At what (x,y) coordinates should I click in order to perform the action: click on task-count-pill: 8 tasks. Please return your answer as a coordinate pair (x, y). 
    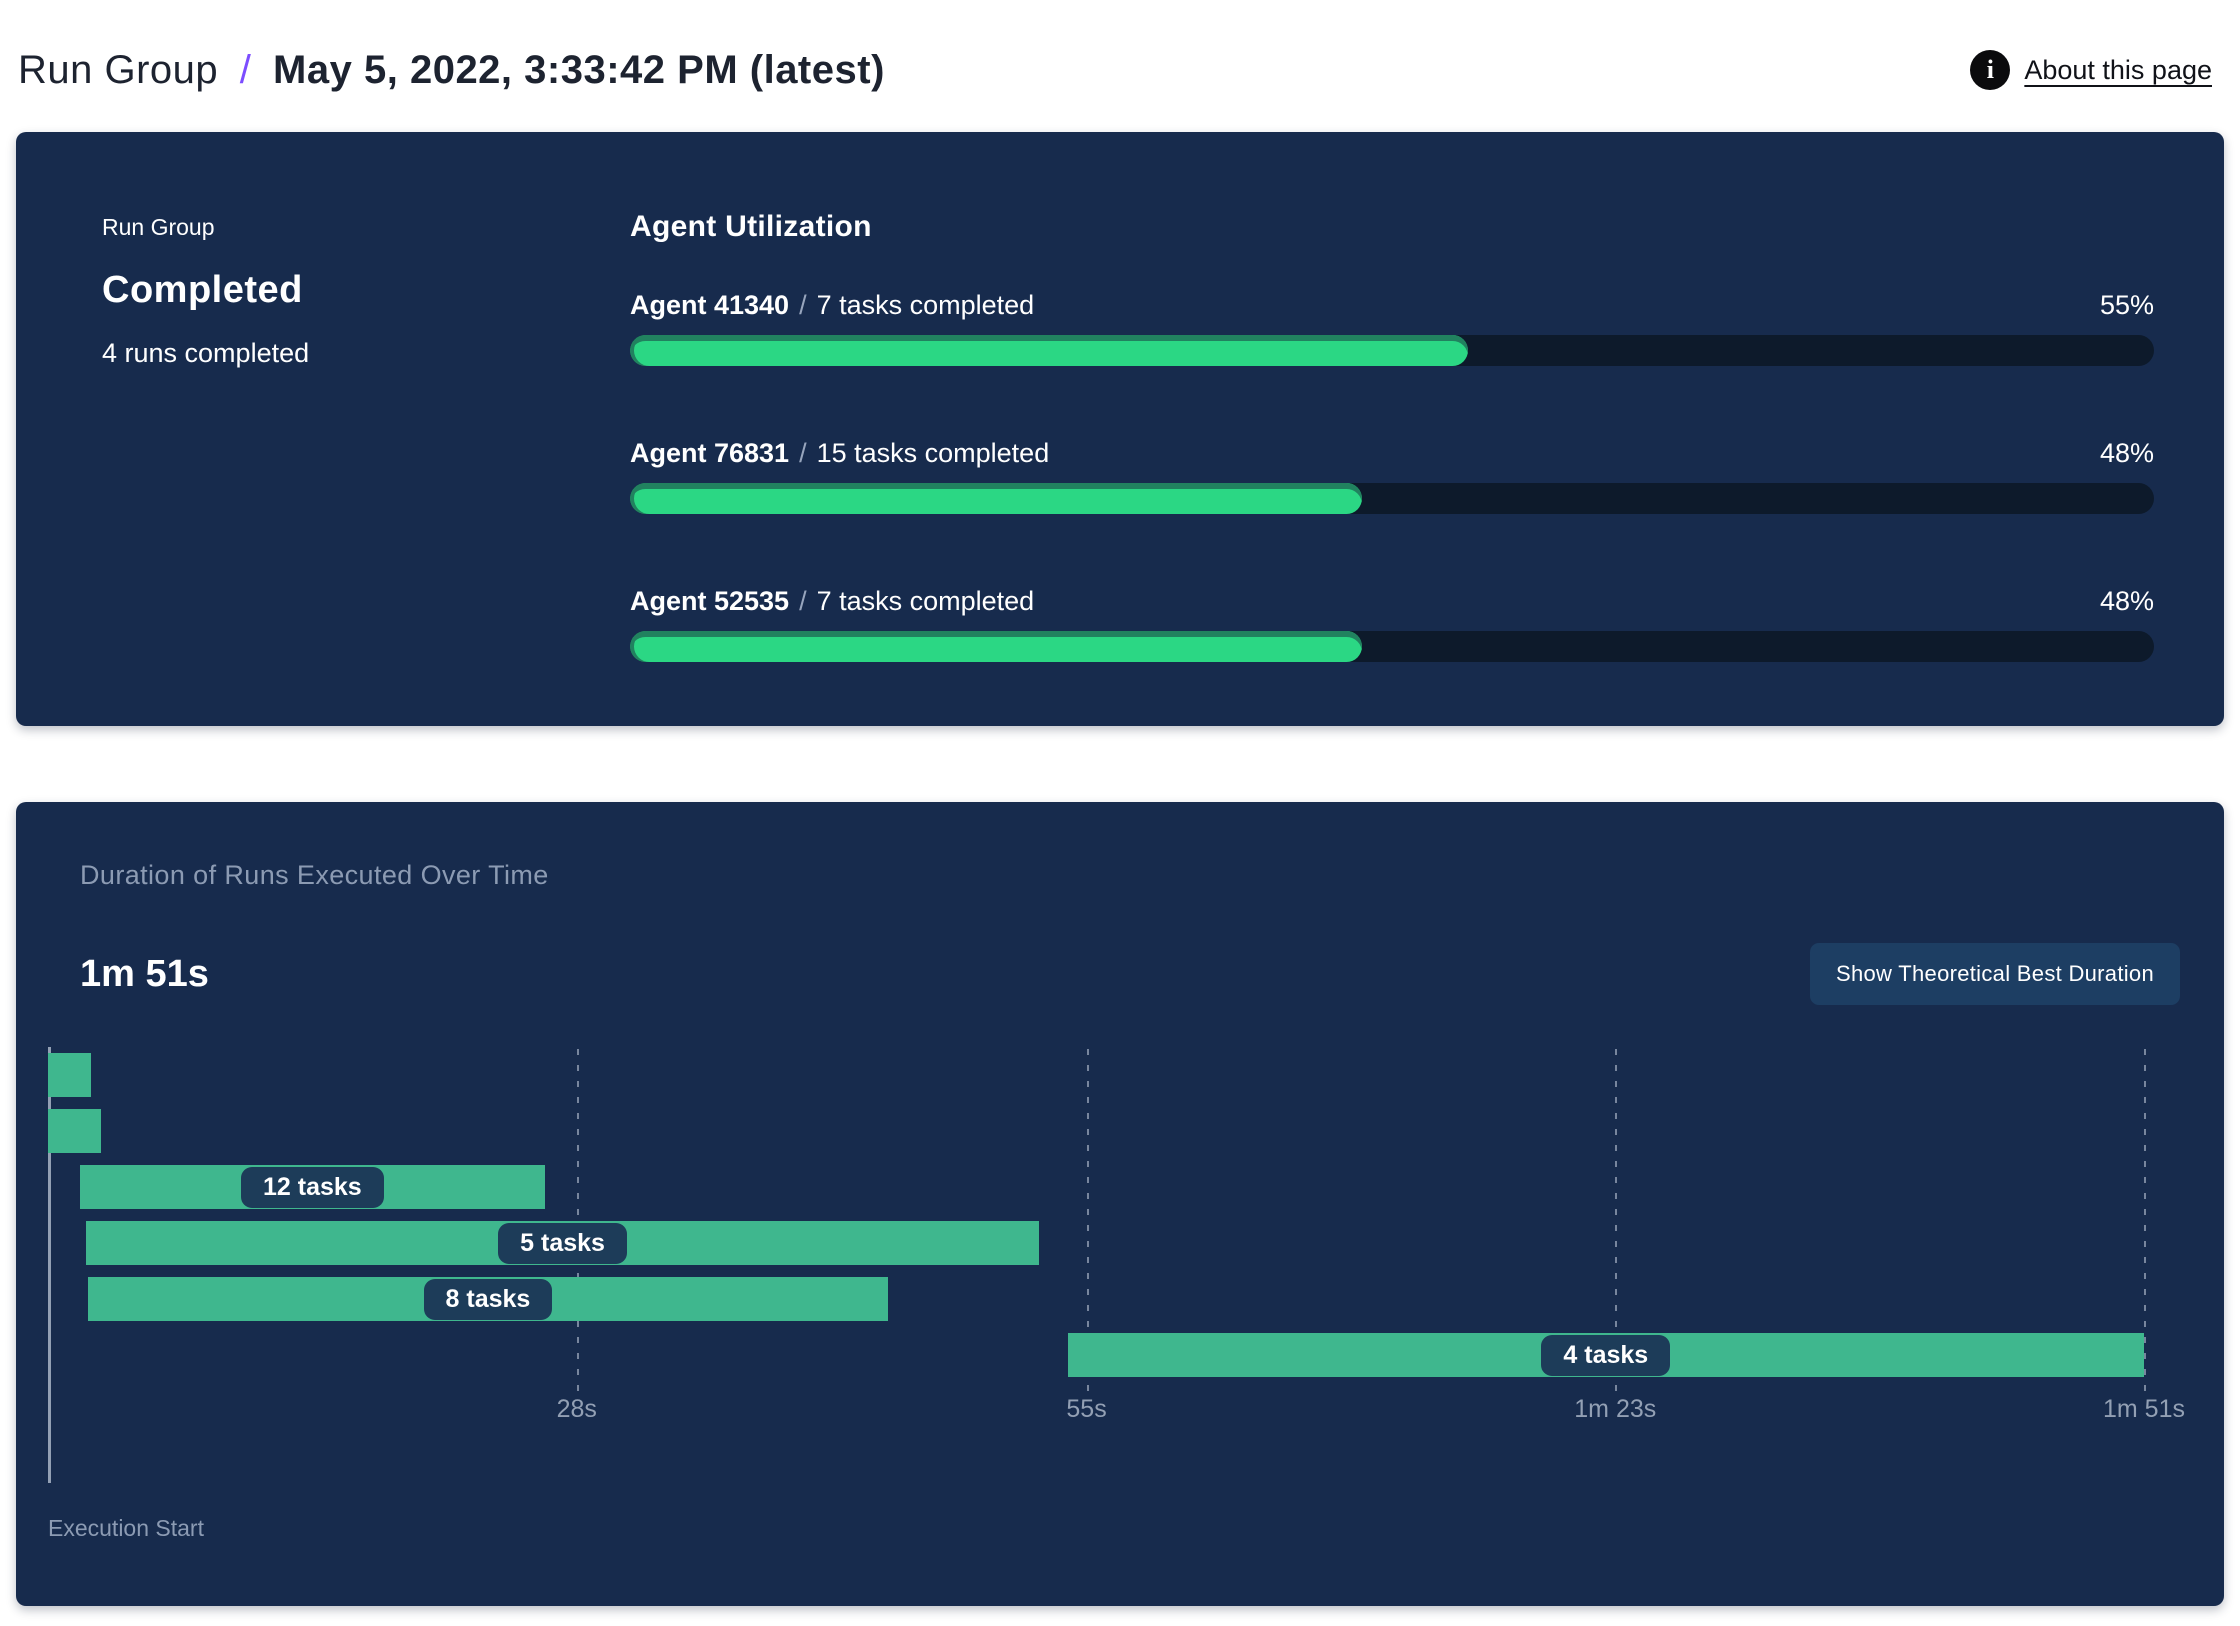
    Looking at the image, I should click on (488, 1299).